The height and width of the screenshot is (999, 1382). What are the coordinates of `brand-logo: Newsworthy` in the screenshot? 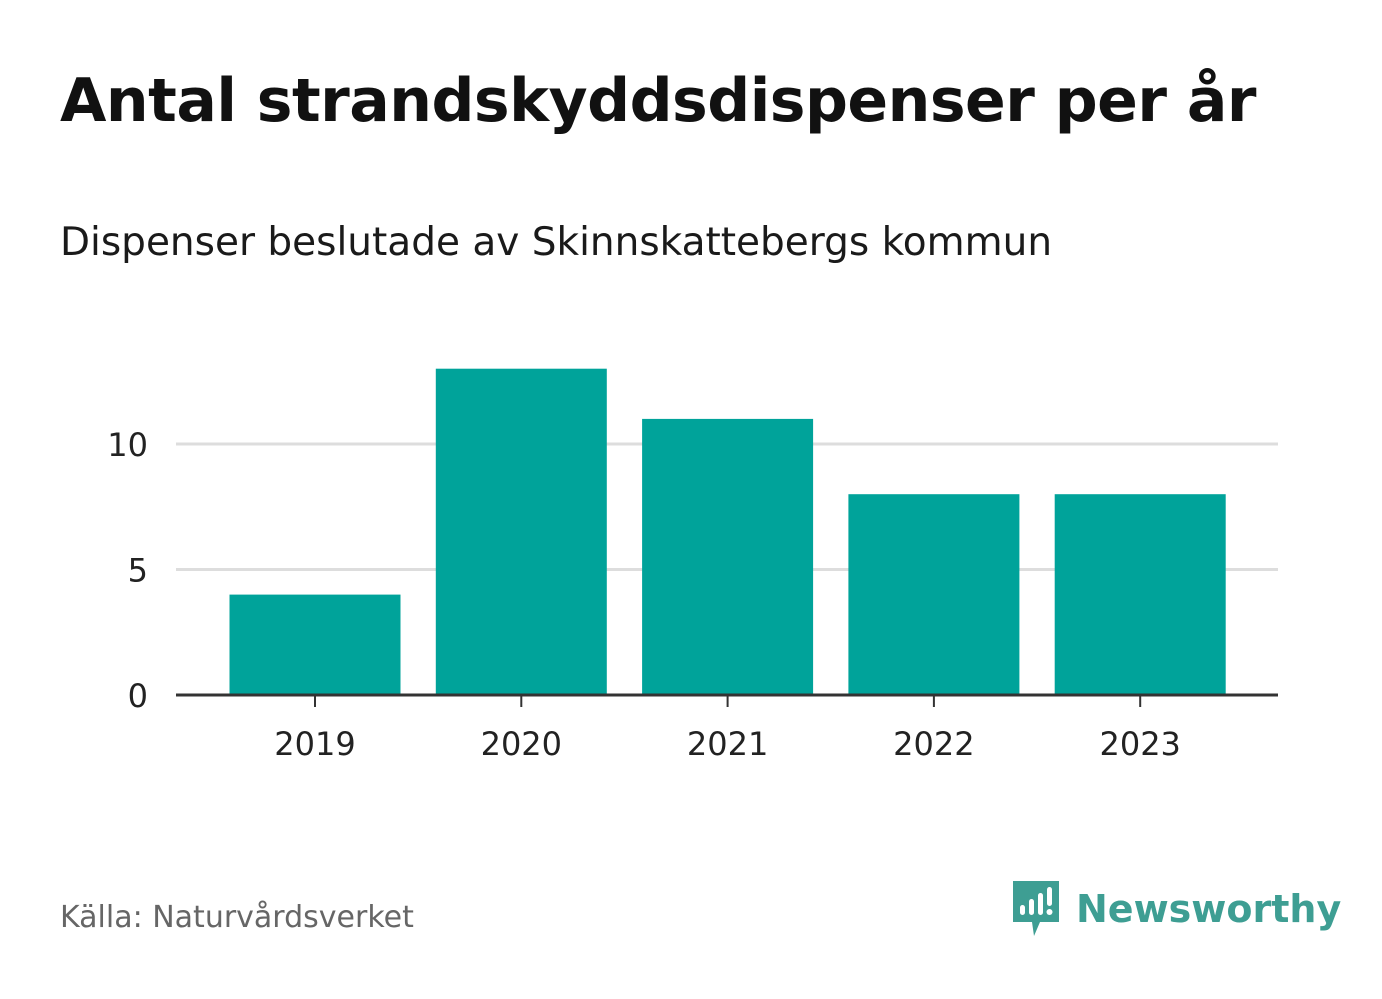 It's located at (1175, 909).